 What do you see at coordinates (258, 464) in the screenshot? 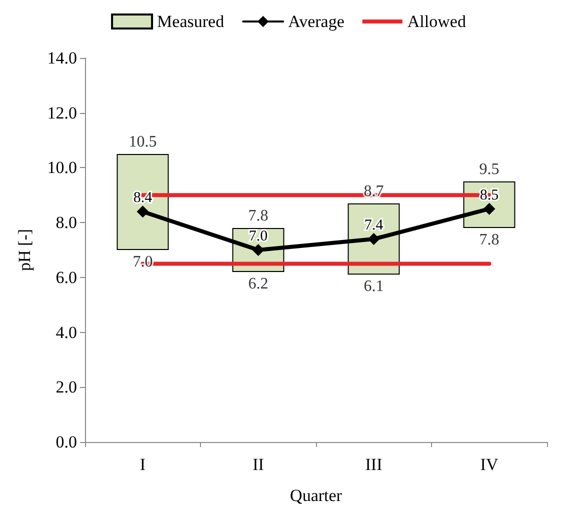
I see `x-tick-label: II` at bounding box center [258, 464].